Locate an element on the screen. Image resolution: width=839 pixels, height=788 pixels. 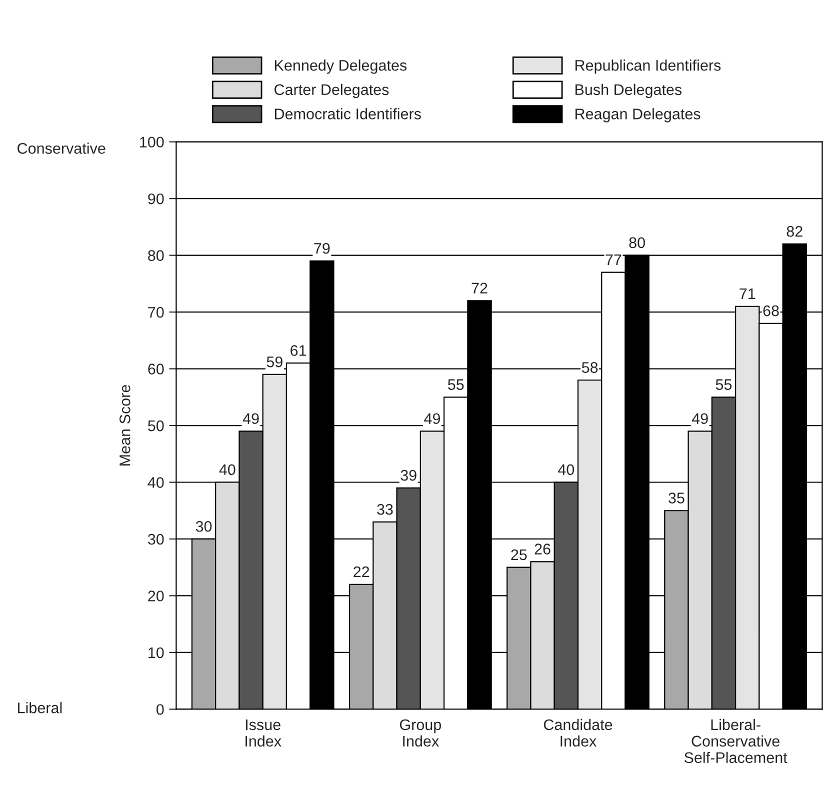
x-tick-label: Candidate Index is located at coordinates (578, 732).